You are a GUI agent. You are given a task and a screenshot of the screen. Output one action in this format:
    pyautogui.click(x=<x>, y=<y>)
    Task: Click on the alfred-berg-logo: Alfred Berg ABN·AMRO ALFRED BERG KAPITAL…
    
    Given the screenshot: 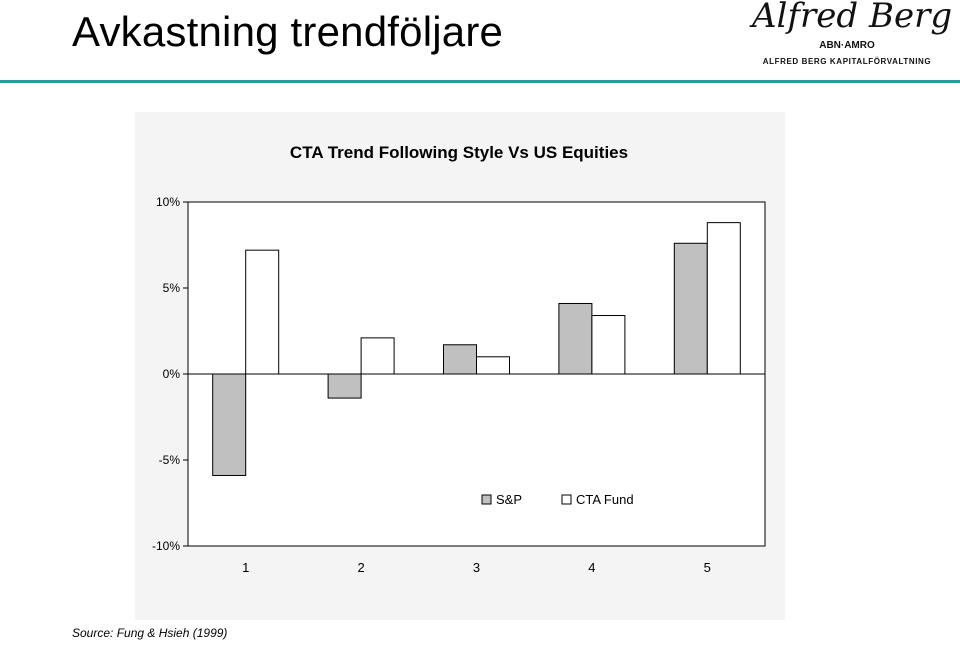 What is the action you would take?
    pyautogui.click(x=852, y=37)
    